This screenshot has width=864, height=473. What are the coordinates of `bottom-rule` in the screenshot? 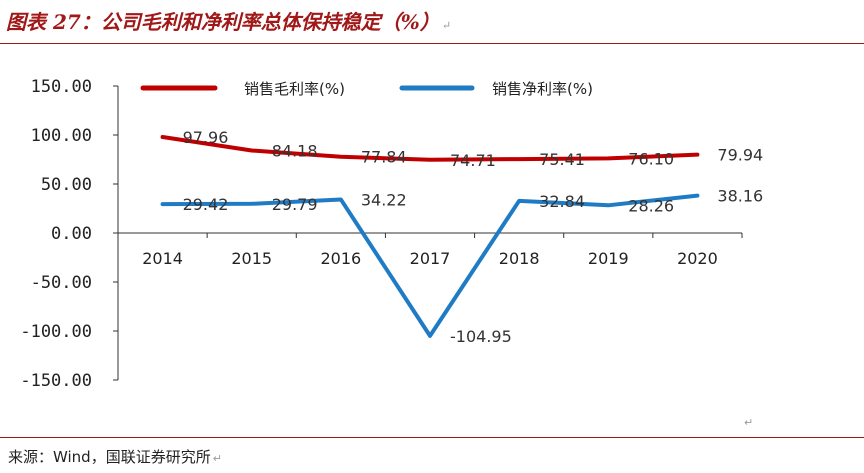 It's located at (432, 437).